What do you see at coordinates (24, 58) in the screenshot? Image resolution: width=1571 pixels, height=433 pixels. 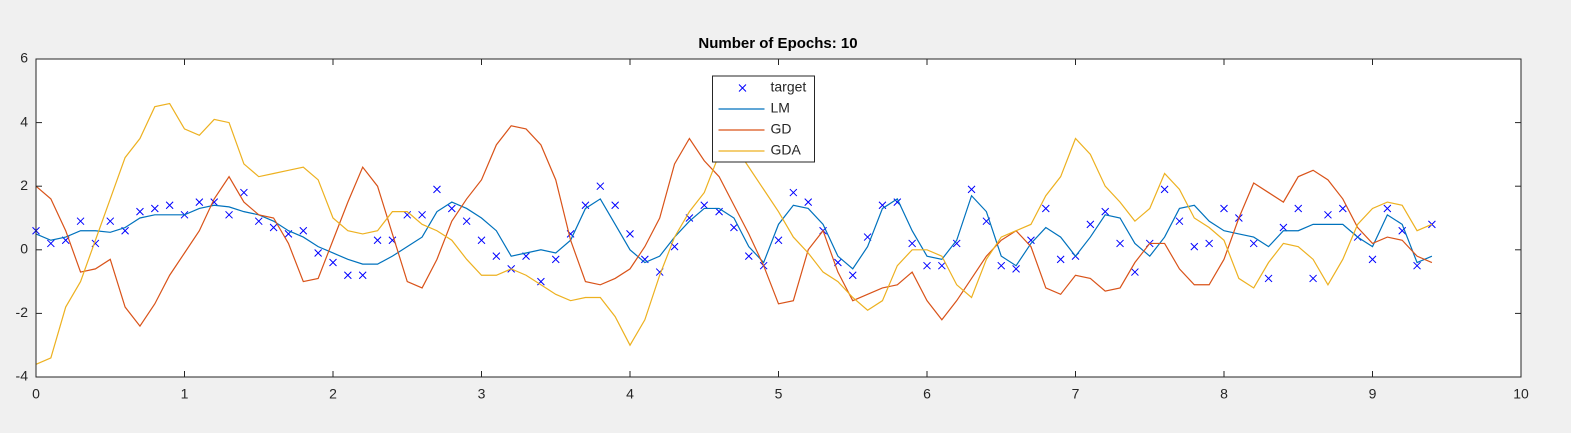 I see `y-tick-label: 6` at bounding box center [24, 58].